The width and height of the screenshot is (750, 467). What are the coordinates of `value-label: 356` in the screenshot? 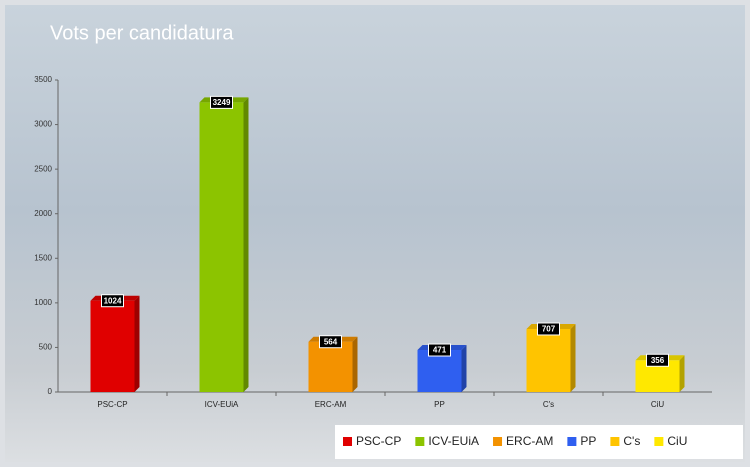 It's located at (658, 360).